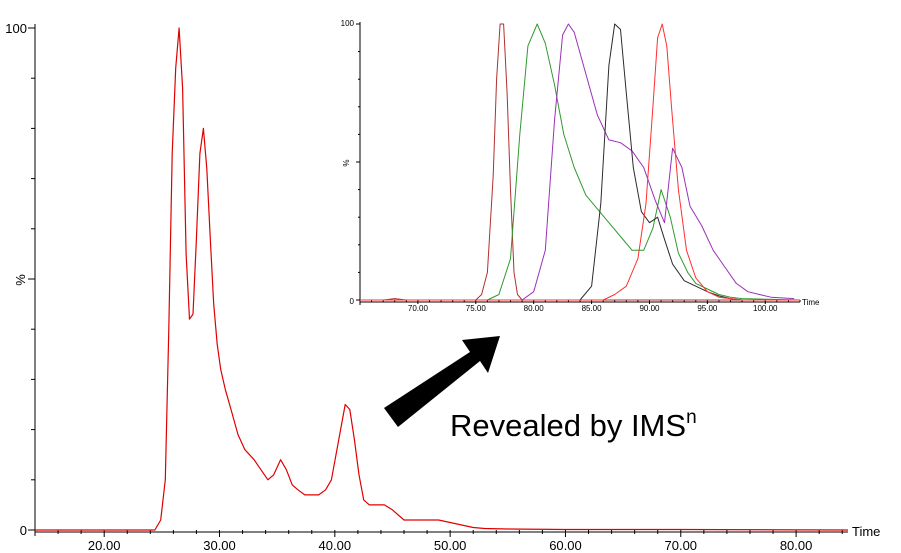 The image size is (901, 553). I want to click on x-tick-label: 40.00, so click(335, 545).